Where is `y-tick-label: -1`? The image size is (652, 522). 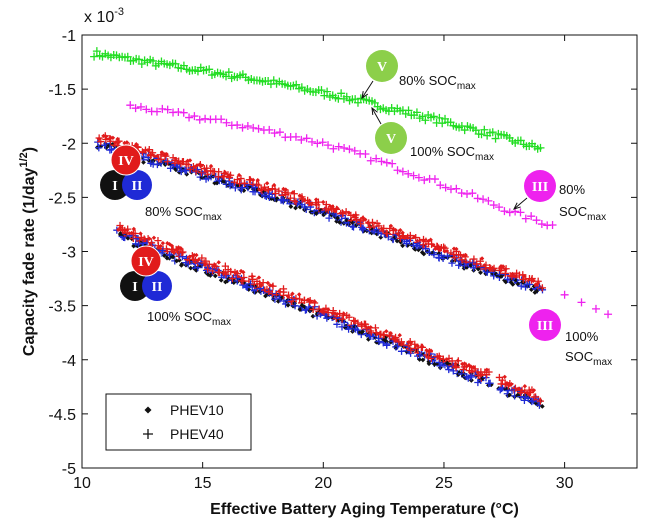
y-tick-label: -1 is located at coordinates (69, 36).